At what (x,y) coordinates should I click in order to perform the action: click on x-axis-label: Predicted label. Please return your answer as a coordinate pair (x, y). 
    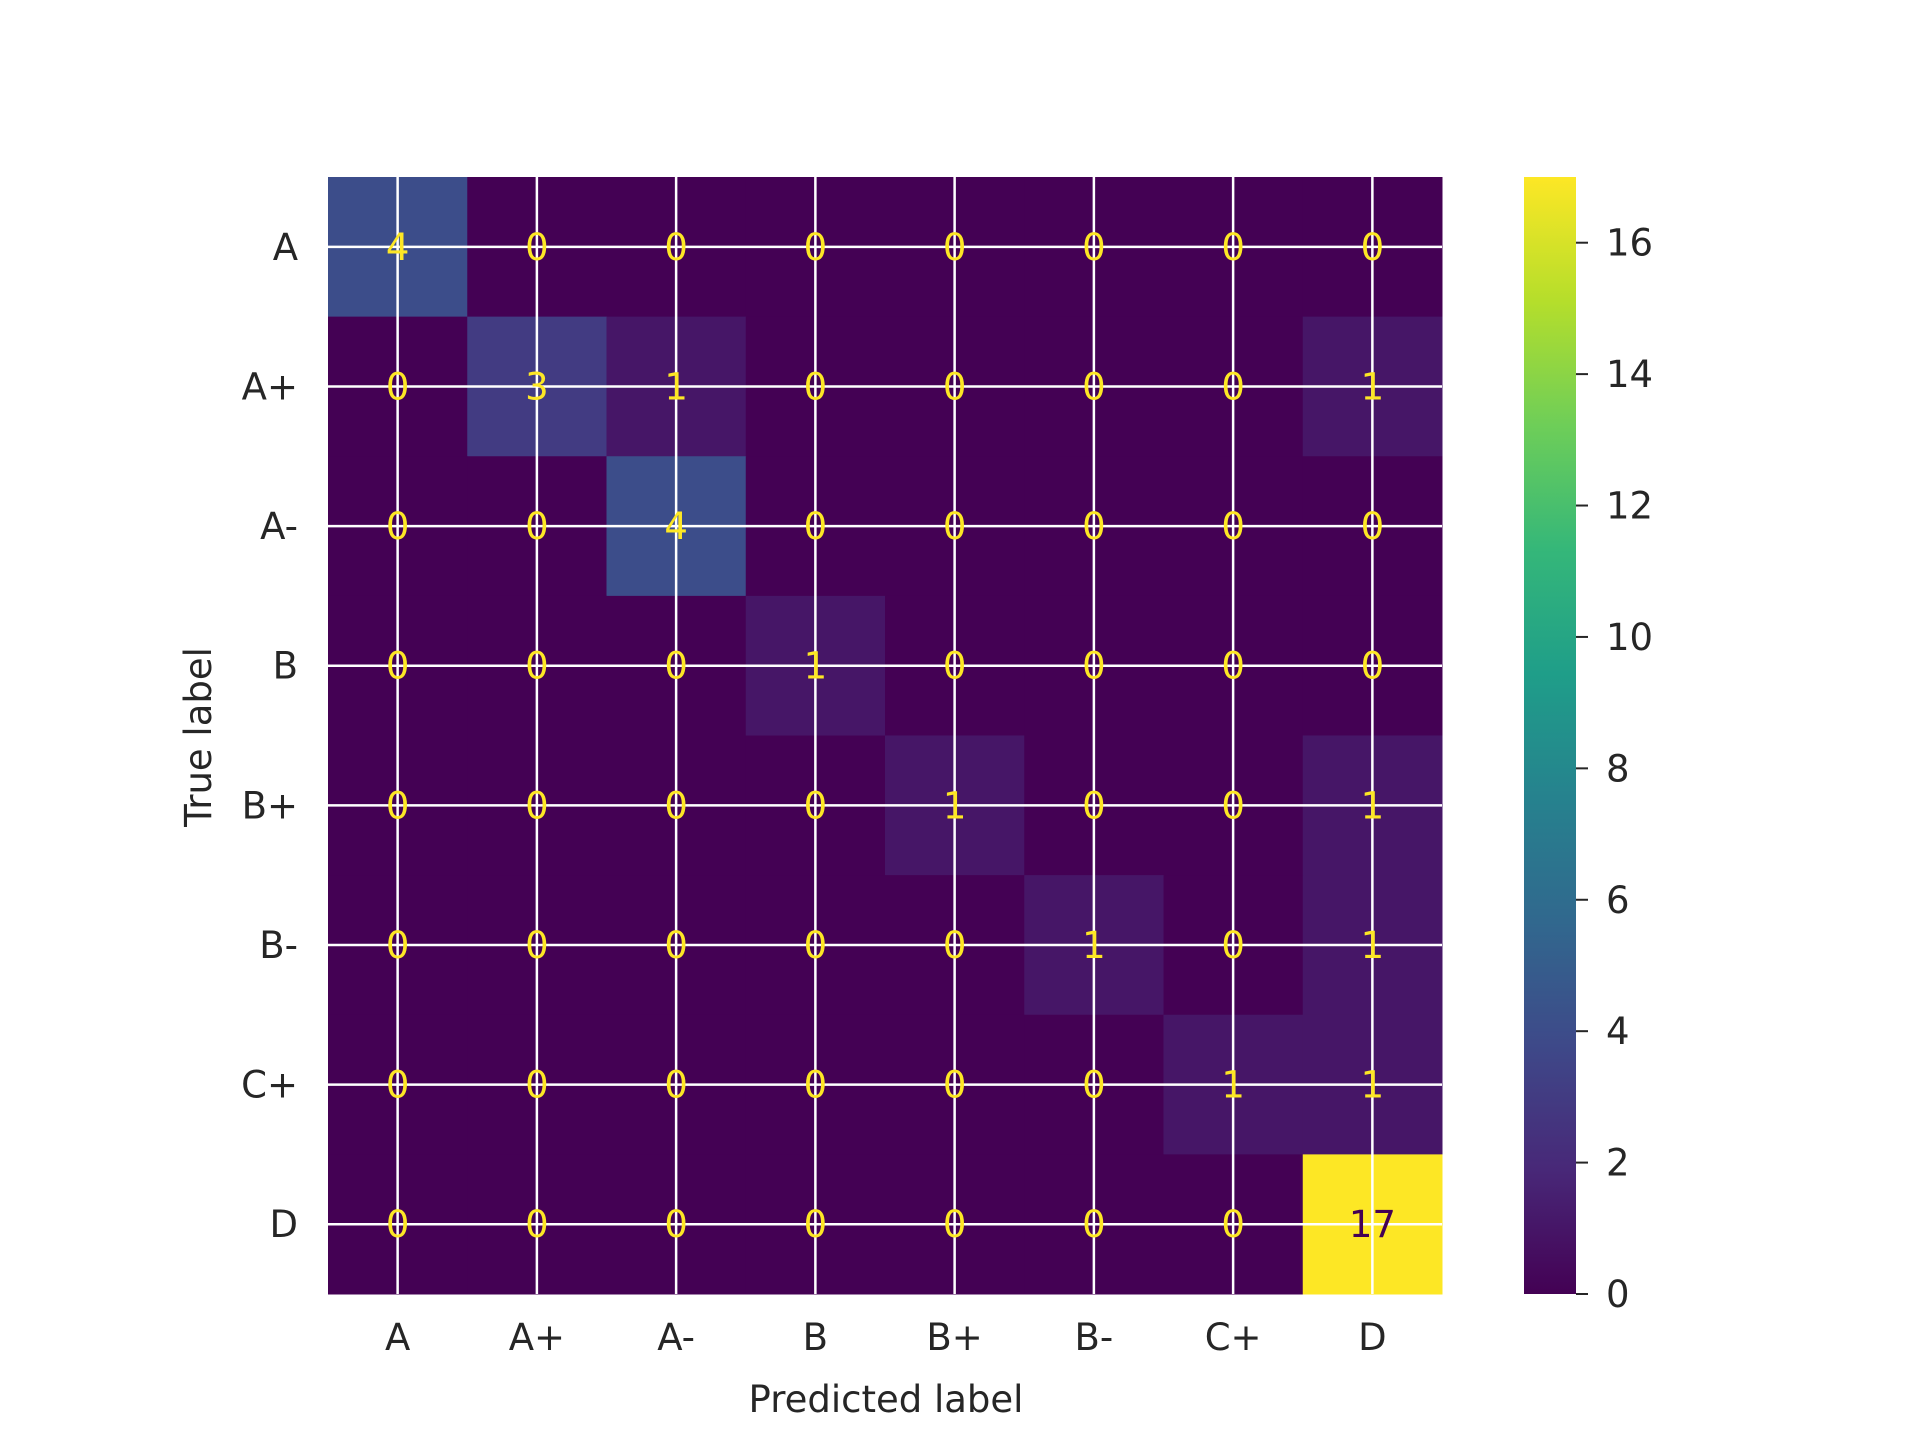
    Looking at the image, I should click on (886, 1399).